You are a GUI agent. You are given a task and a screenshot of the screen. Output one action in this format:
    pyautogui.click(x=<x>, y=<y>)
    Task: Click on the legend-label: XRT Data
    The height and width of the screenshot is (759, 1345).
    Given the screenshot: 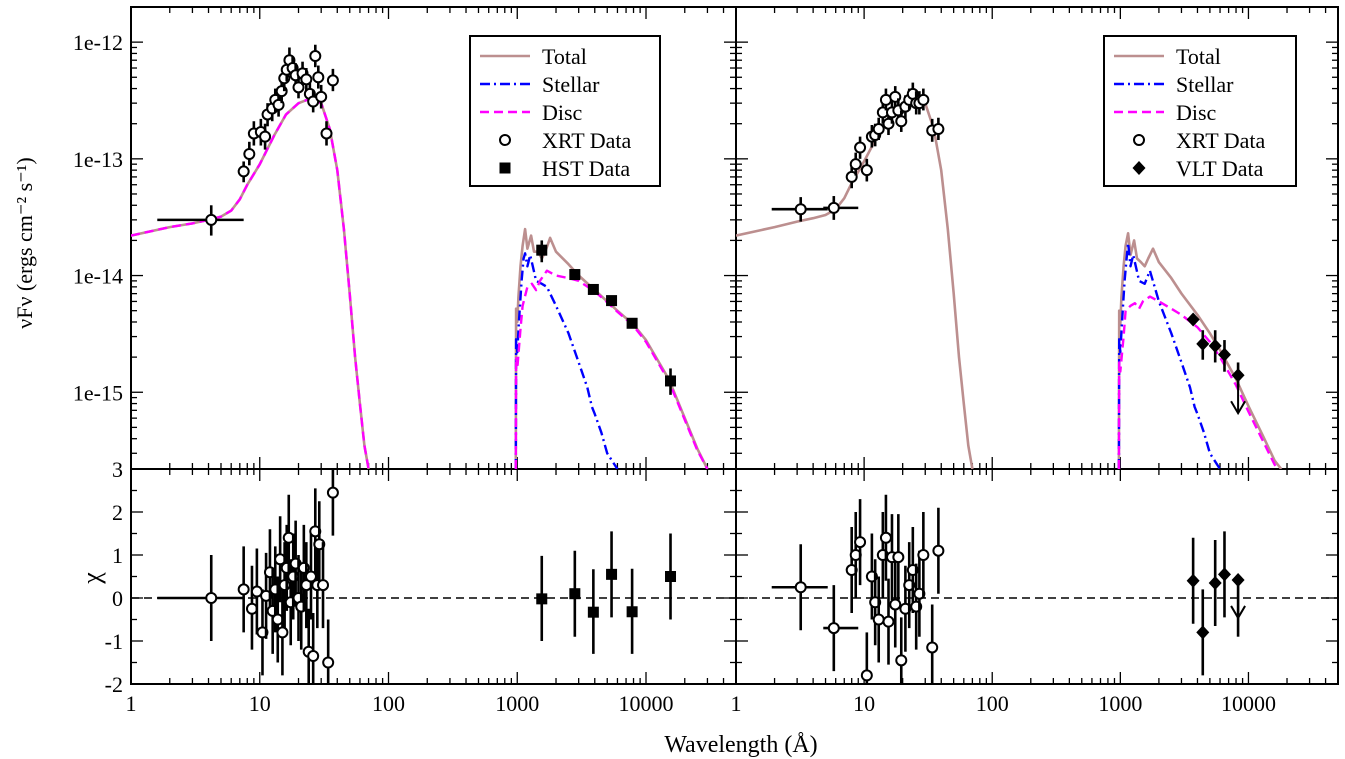 What is the action you would take?
    pyautogui.click(x=587, y=140)
    